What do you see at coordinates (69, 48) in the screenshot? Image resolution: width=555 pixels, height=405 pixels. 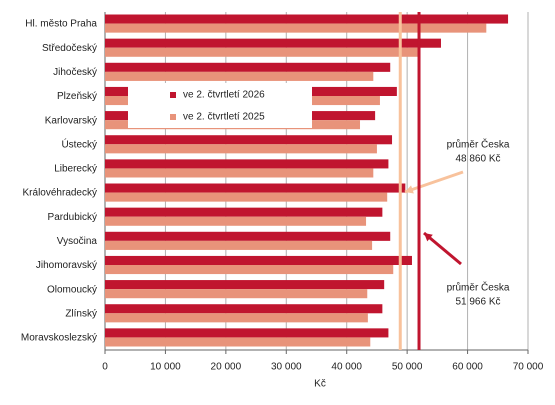 I see `y-tick-label: Středočeský` at bounding box center [69, 48].